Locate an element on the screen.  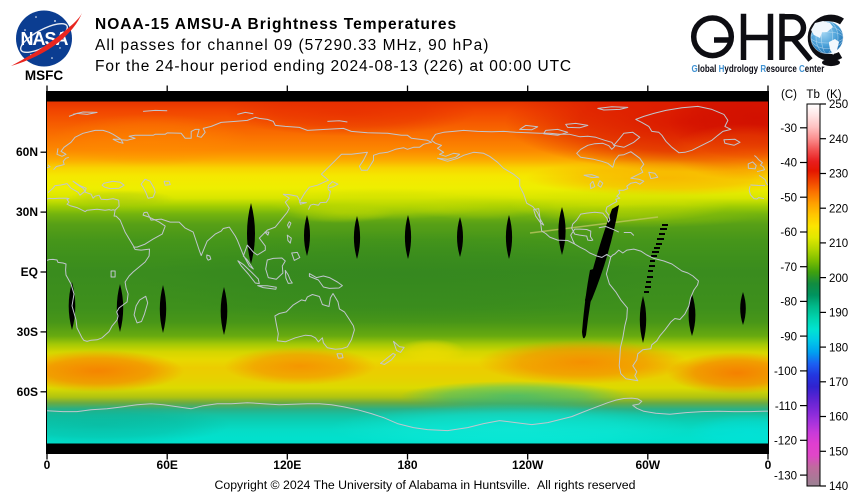
svg-text: 170 is located at coordinates (838, 383).